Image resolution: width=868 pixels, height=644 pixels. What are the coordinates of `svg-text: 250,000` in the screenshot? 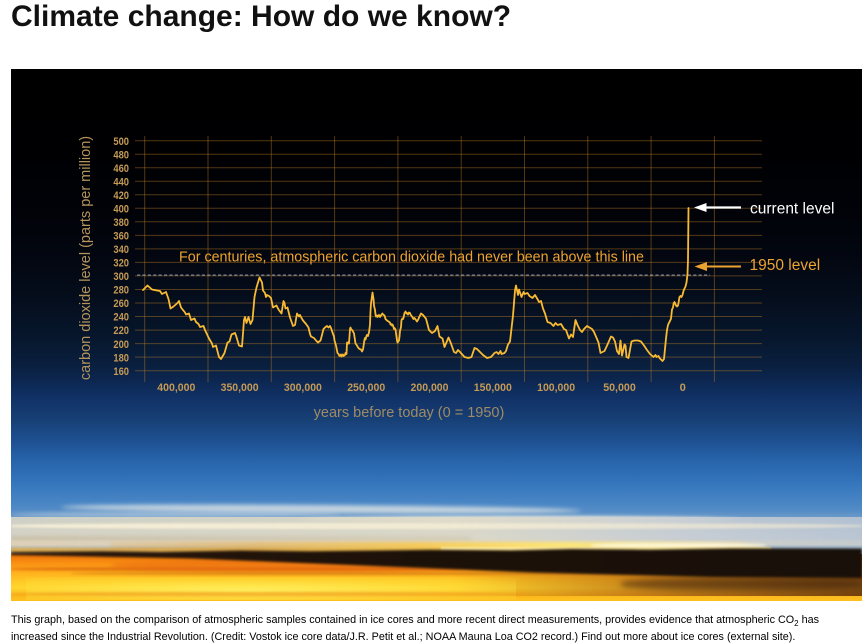 It's located at (366, 388).